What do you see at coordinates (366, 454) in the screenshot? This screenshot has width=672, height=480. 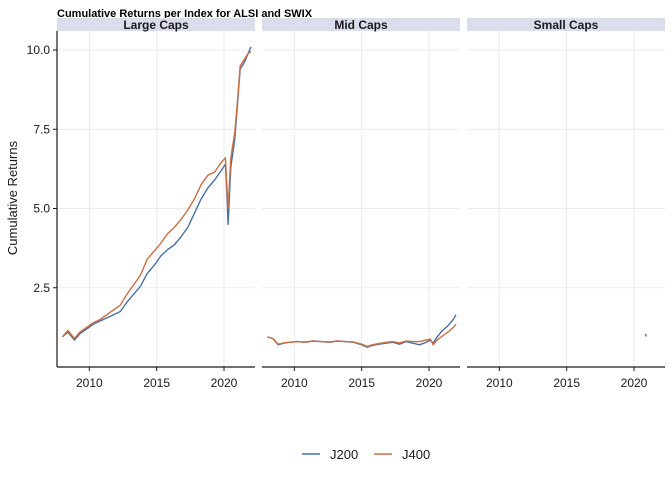 I see `legend: J200 J400` at bounding box center [366, 454].